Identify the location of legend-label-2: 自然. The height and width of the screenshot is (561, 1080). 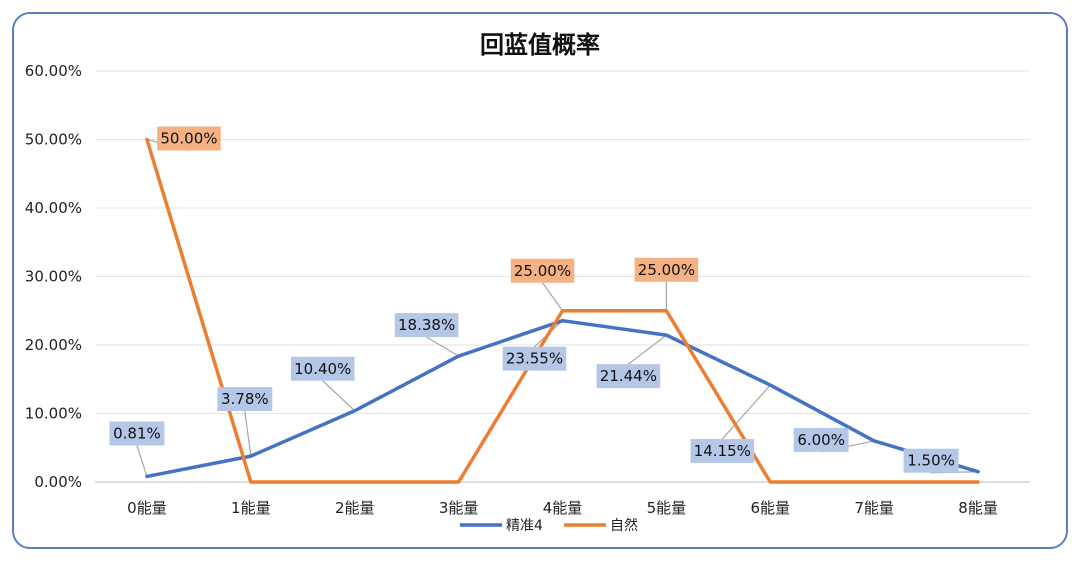
(624, 525).